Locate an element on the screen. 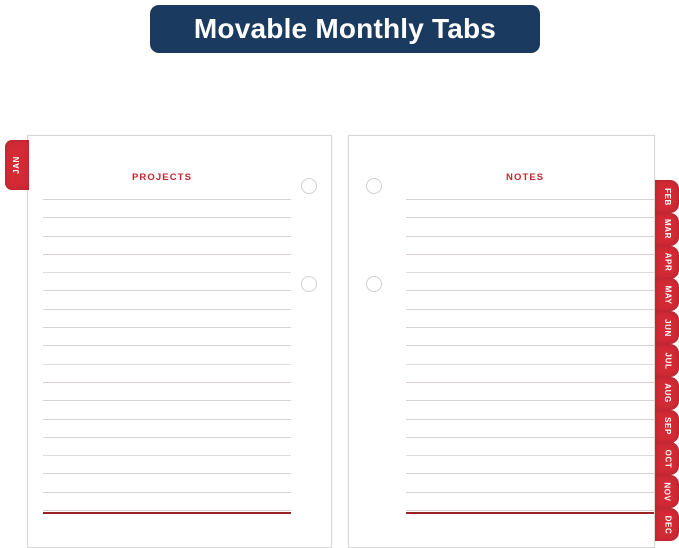 Image resolution: width=679 pixels, height=548 pixels. month-tab-dec: DEC is located at coordinates (667, 524).